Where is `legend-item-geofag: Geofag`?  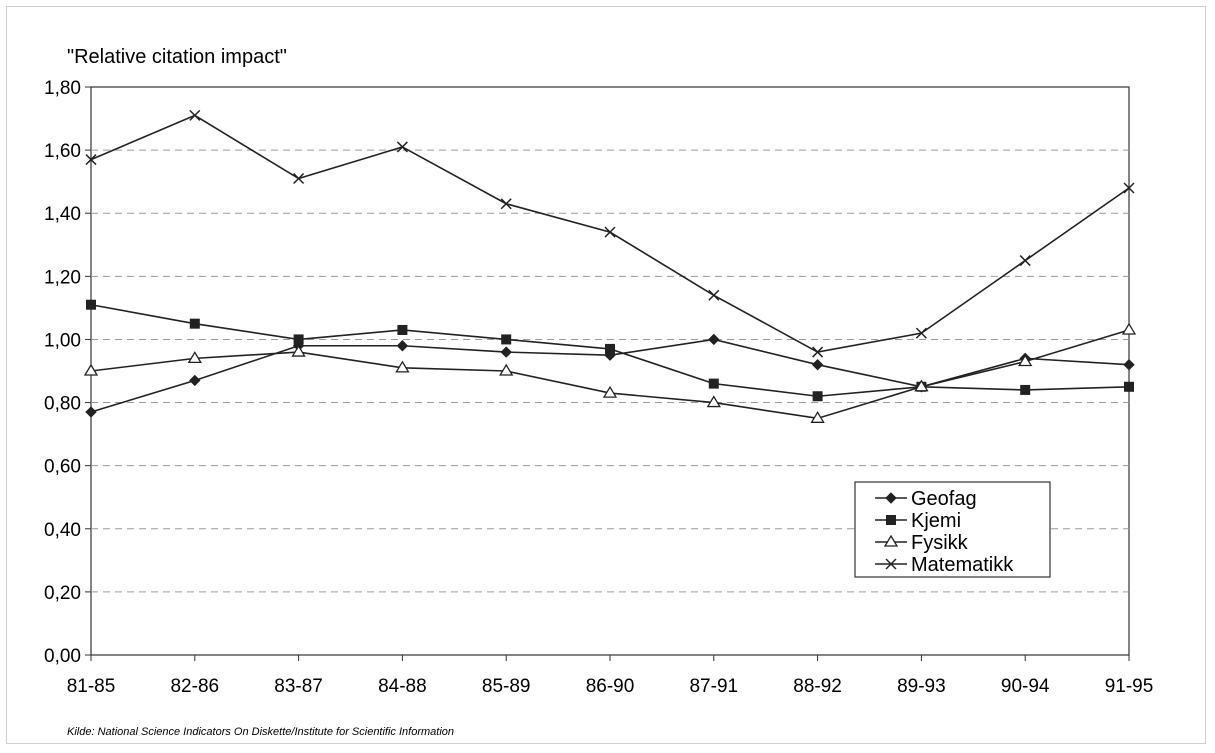
legend-item-geofag: Geofag is located at coordinates (926, 499).